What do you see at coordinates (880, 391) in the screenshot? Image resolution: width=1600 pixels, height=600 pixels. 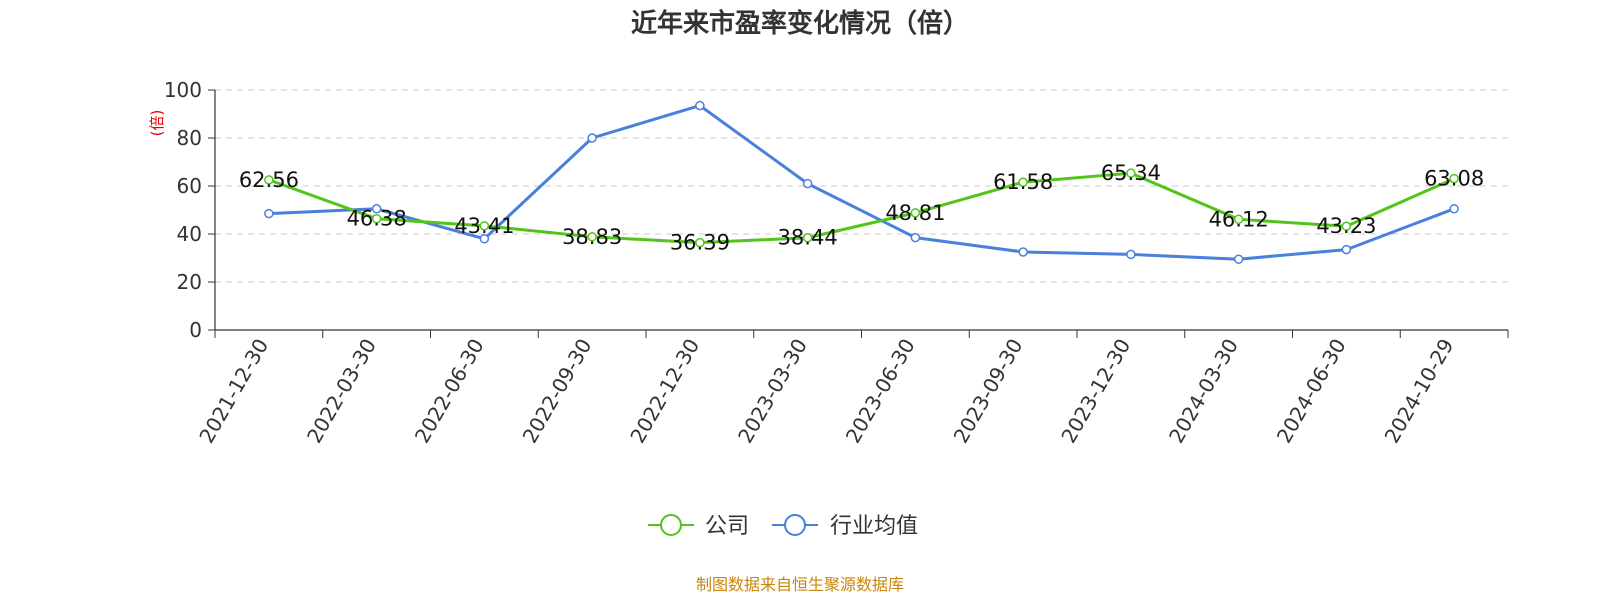 I see `x-tick-label: 2023-06-30` at bounding box center [880, 391].